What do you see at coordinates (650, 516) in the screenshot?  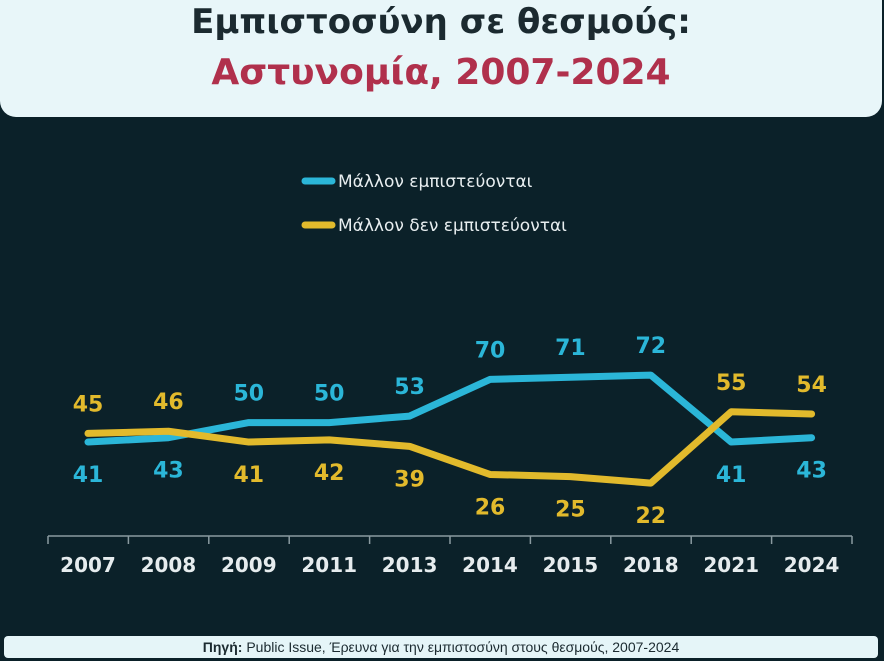 I see `data-label: 22` at bounding box center [650, 516].